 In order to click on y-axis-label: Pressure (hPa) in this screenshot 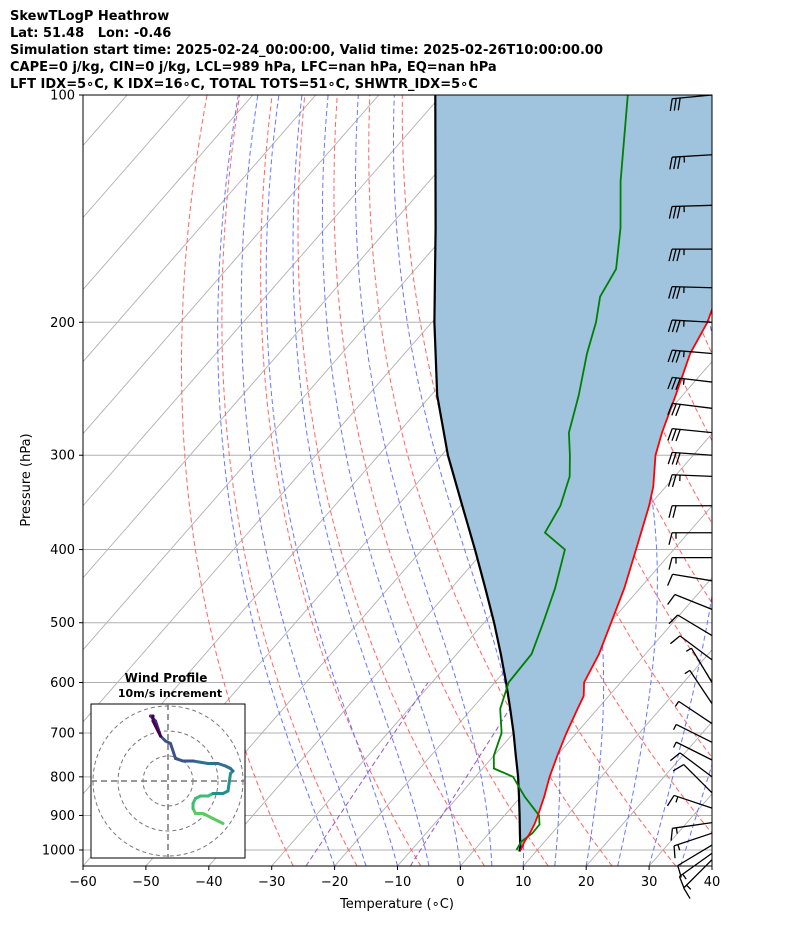, I will do `click(26, 479)`.